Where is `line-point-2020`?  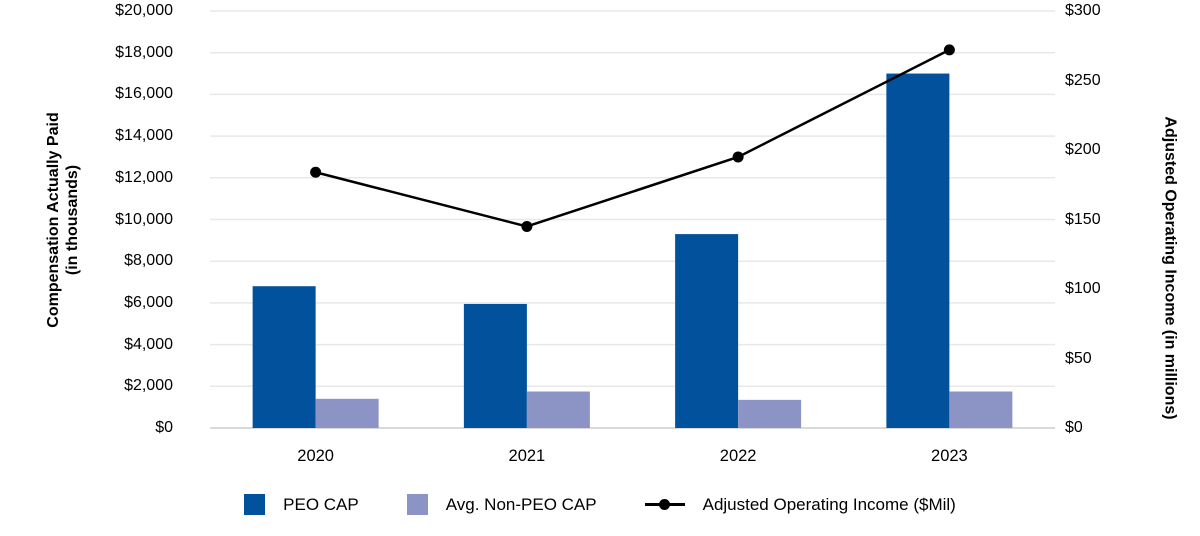
line-point-2020 is located at coordinates (316, 172).